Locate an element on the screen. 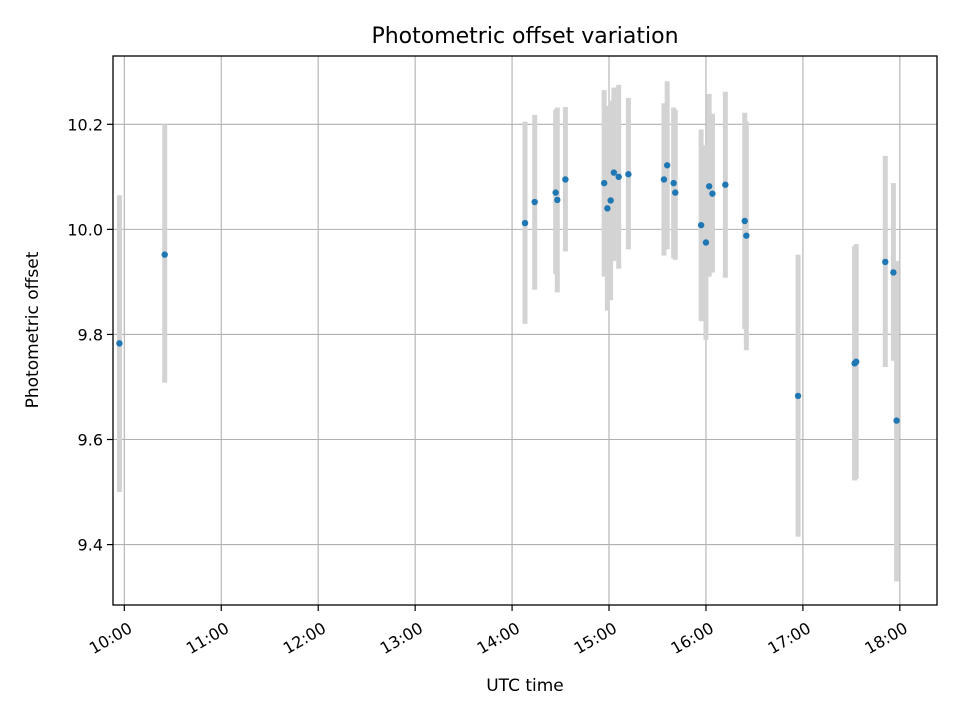 The height and width of the screenshot is (720, 960). y-tick-label: 9.8 is located at coordinates (90, 334).